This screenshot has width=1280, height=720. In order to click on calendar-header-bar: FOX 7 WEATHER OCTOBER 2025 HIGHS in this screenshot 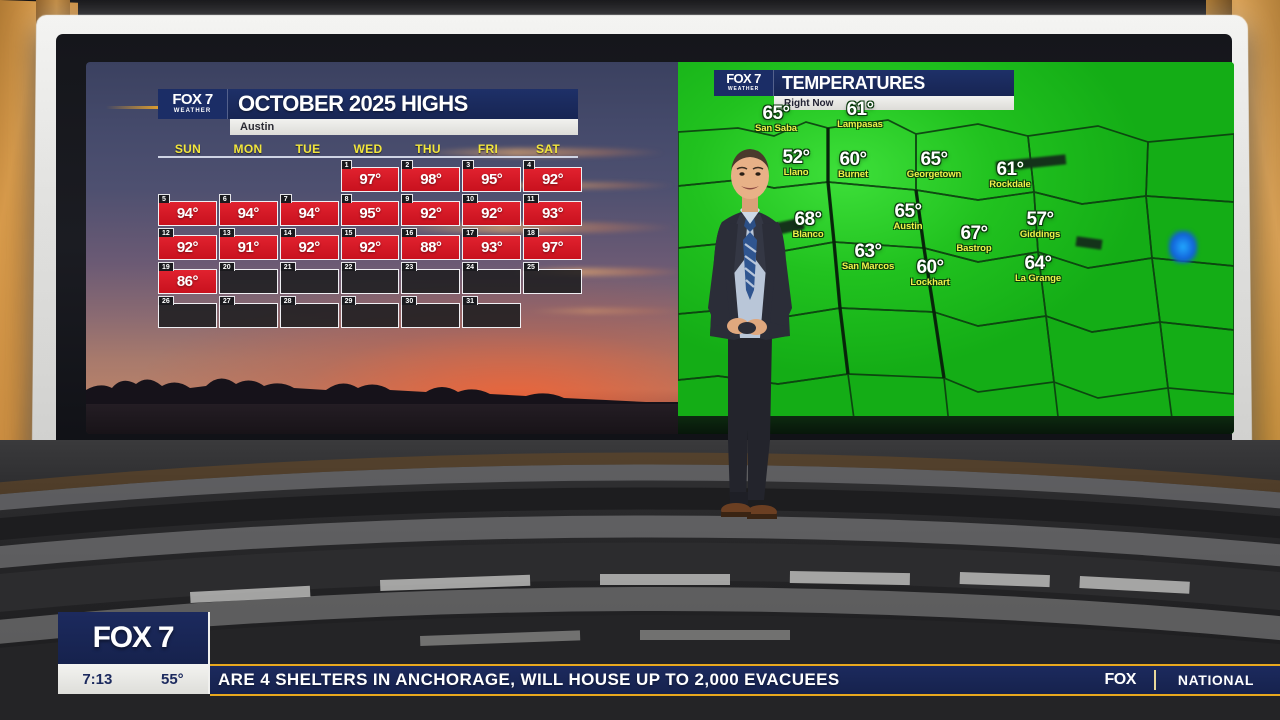, I will do `click(368, 104)`.